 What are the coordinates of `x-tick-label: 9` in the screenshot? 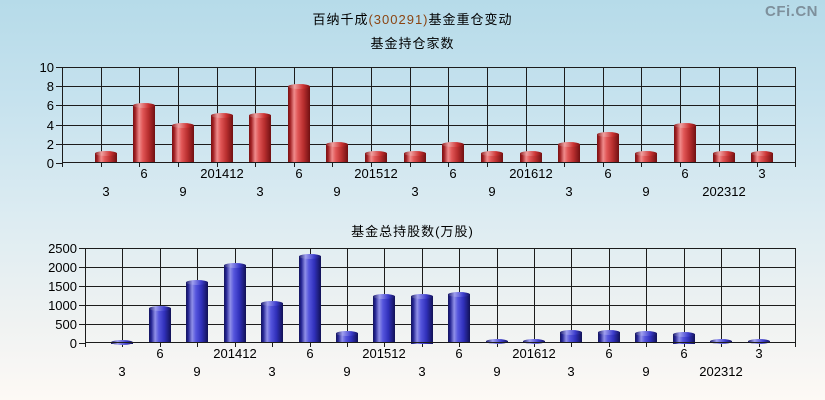 It's located at (197, 371).